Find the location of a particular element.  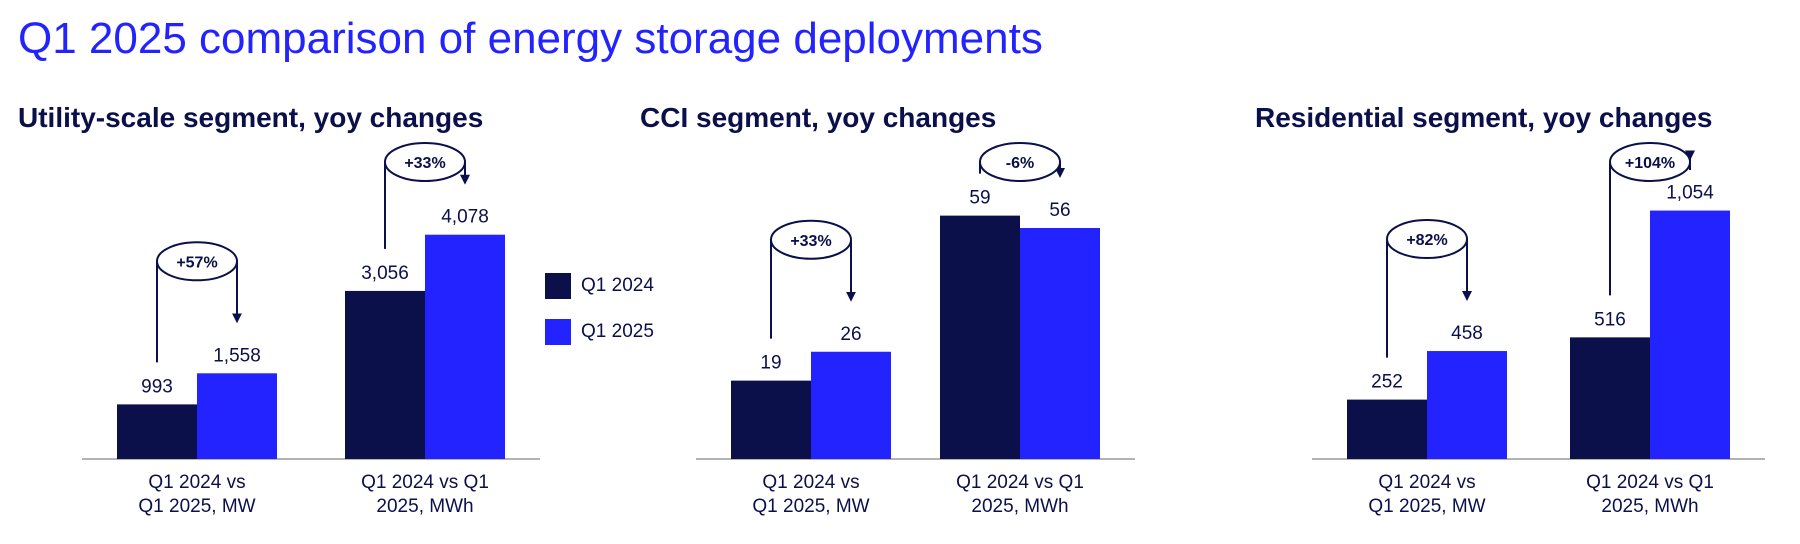

utility-data-label-0-0: 993 is located at coordinates (157, 386).